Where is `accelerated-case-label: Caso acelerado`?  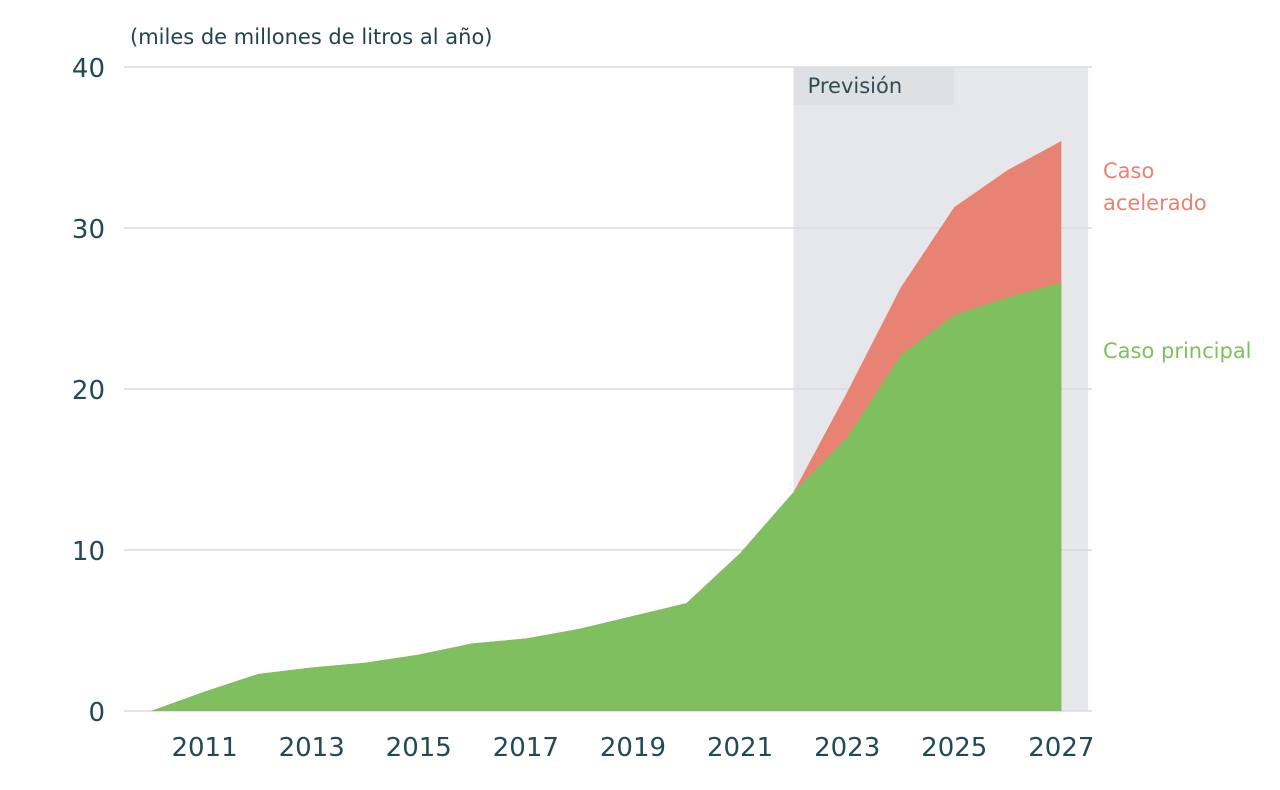
accelerated-case-label: Caso acelerado is located at coordinates (1155, 187).